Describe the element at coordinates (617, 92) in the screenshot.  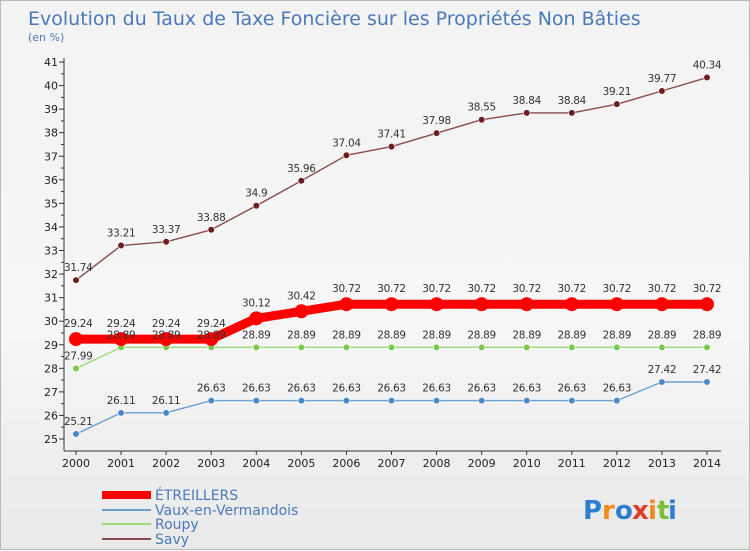
I see `data-label: 39.21` at that location.